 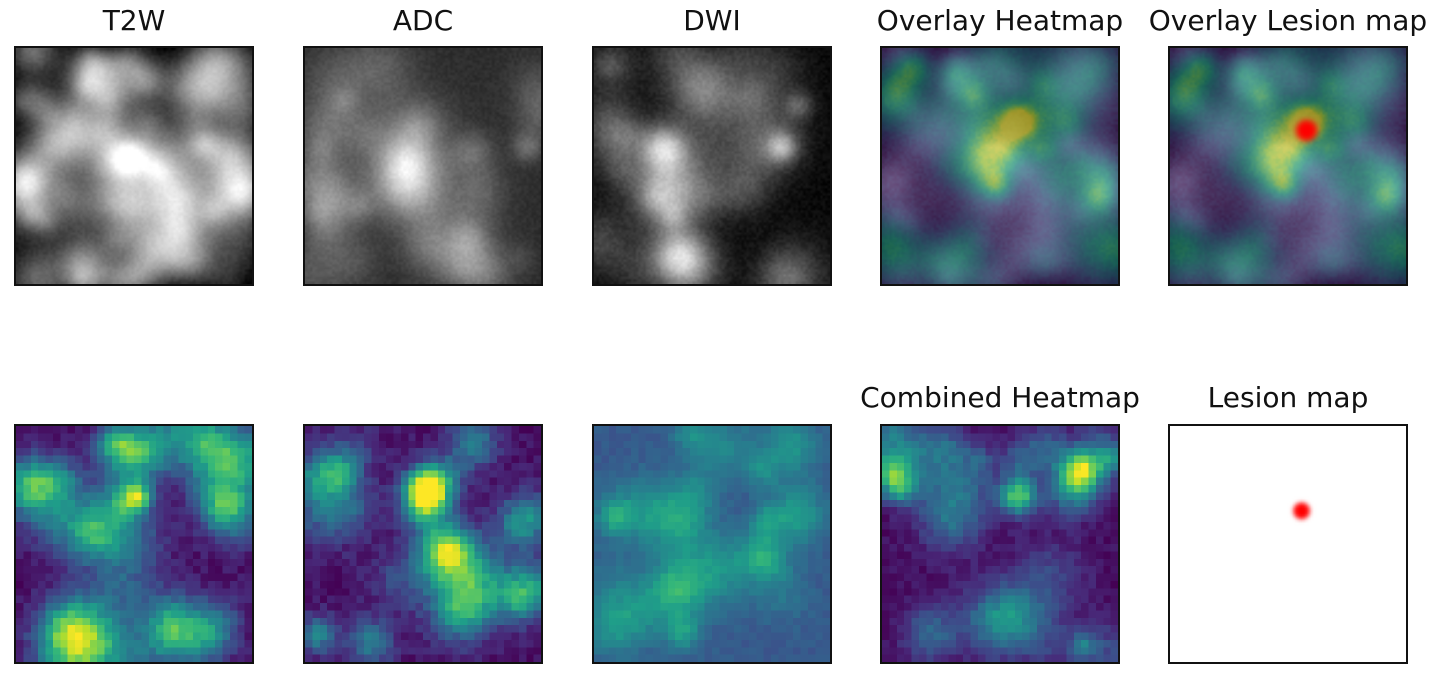 What do you see at coordinates (1000, 20) in the screenshot?
I see `title-overlay-heatmap: Overlay Heatmap` at bounding box center [1000, 20].